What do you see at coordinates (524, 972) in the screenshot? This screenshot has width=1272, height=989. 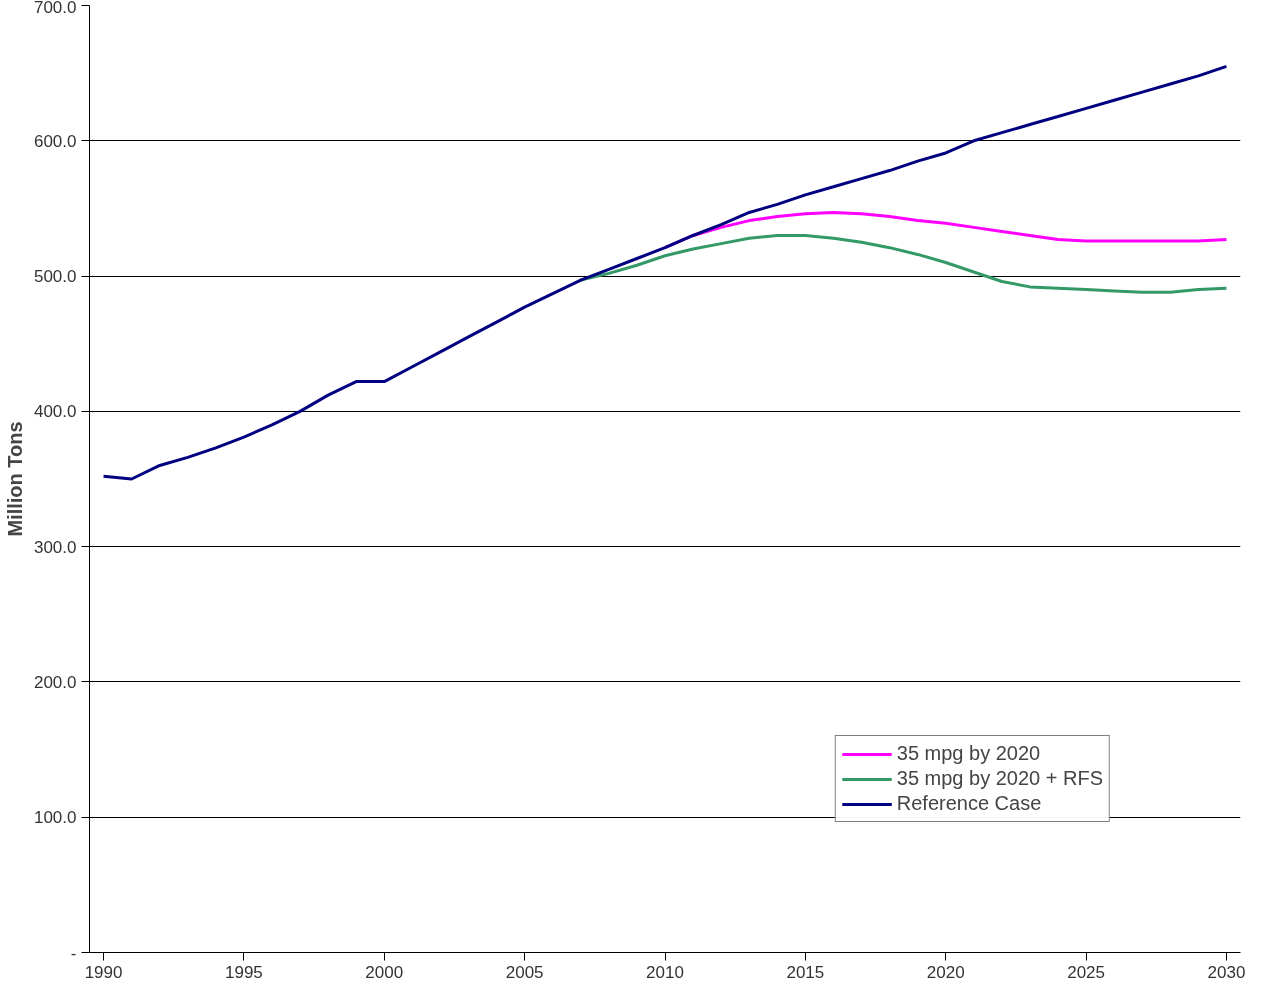 I see `x-tick-label: 2005` at bounding box center [524, 972].